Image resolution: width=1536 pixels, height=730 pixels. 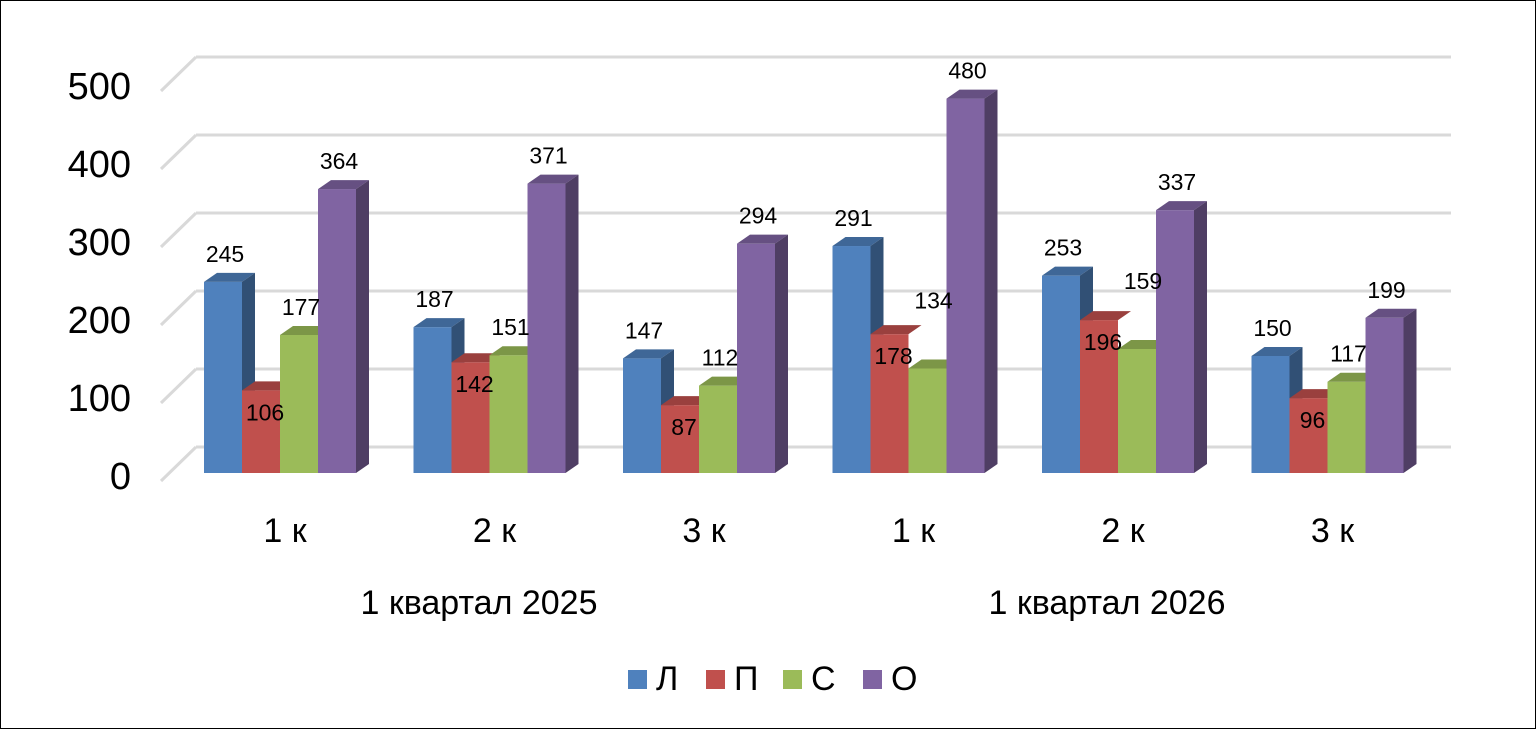 I want to click on data-label: 294, so click(x=758, y=216).